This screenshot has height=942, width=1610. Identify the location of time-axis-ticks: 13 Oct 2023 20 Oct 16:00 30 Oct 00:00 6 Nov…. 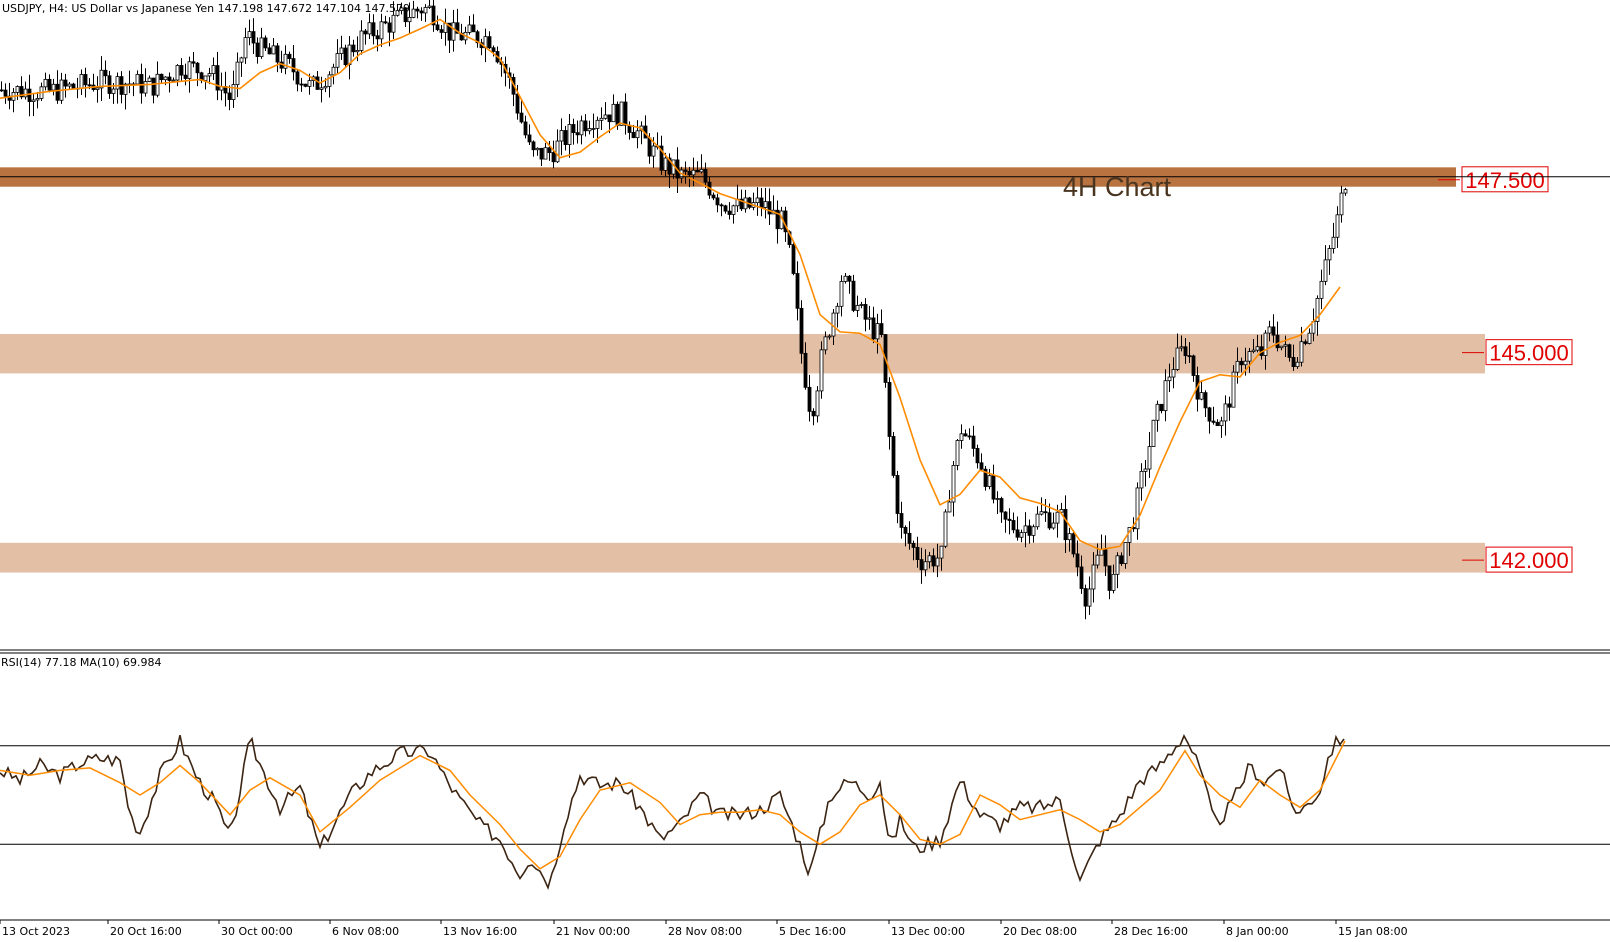
(704, 929).